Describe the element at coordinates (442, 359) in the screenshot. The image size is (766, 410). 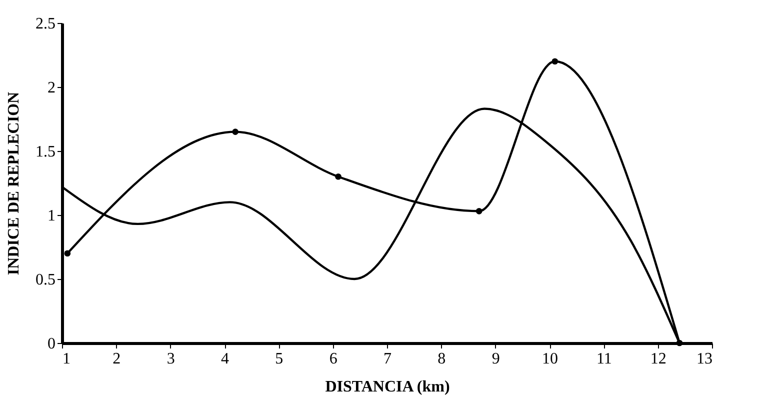
I see `x-tick-label: 8` at that location.